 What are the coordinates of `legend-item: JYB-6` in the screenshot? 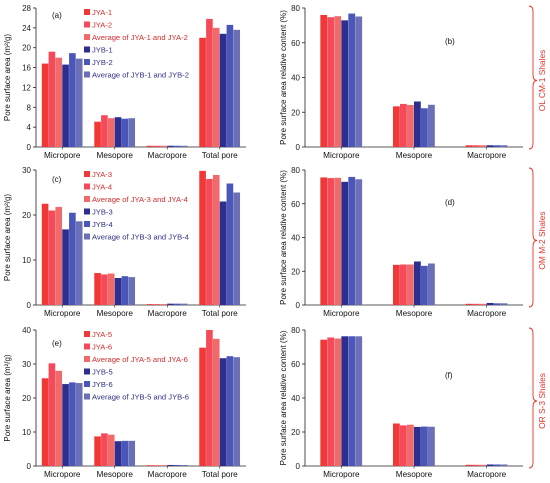 It's located at (102, 384).